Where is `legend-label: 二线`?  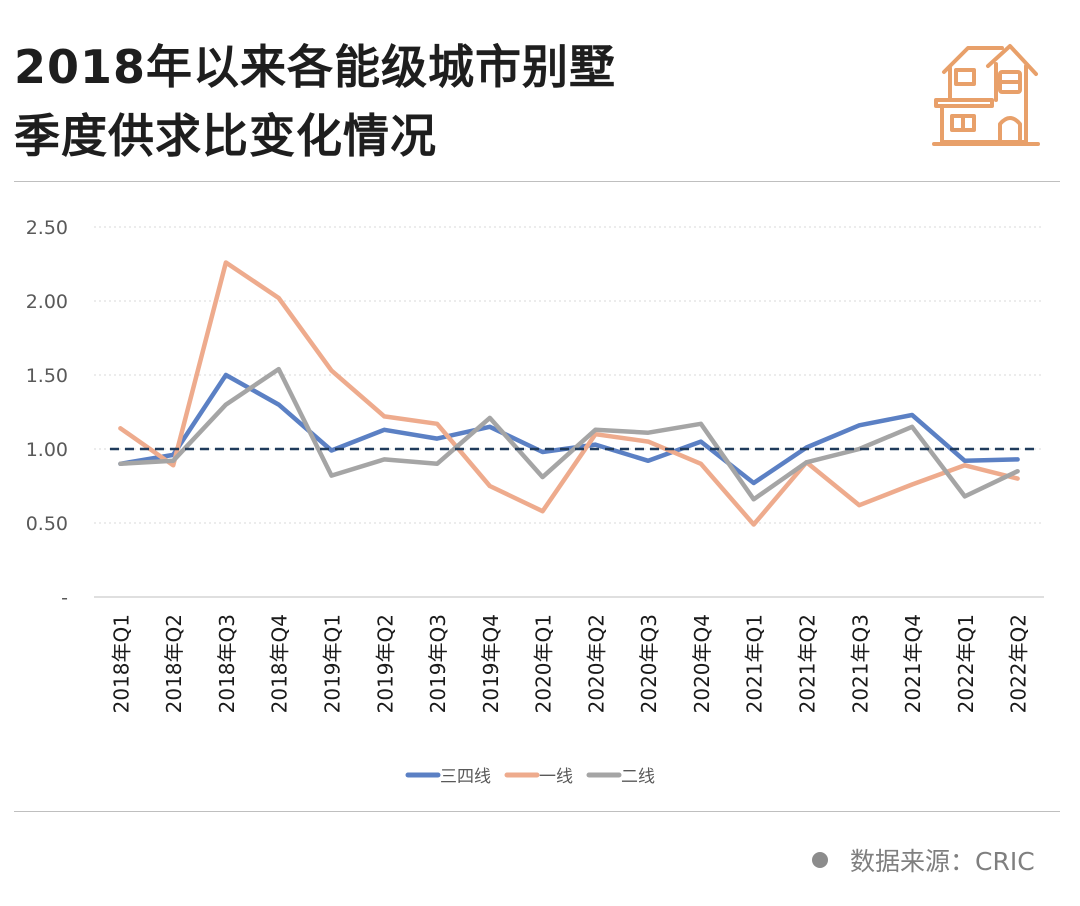
legend-label: 二线 is located at coordinates (638, 777).